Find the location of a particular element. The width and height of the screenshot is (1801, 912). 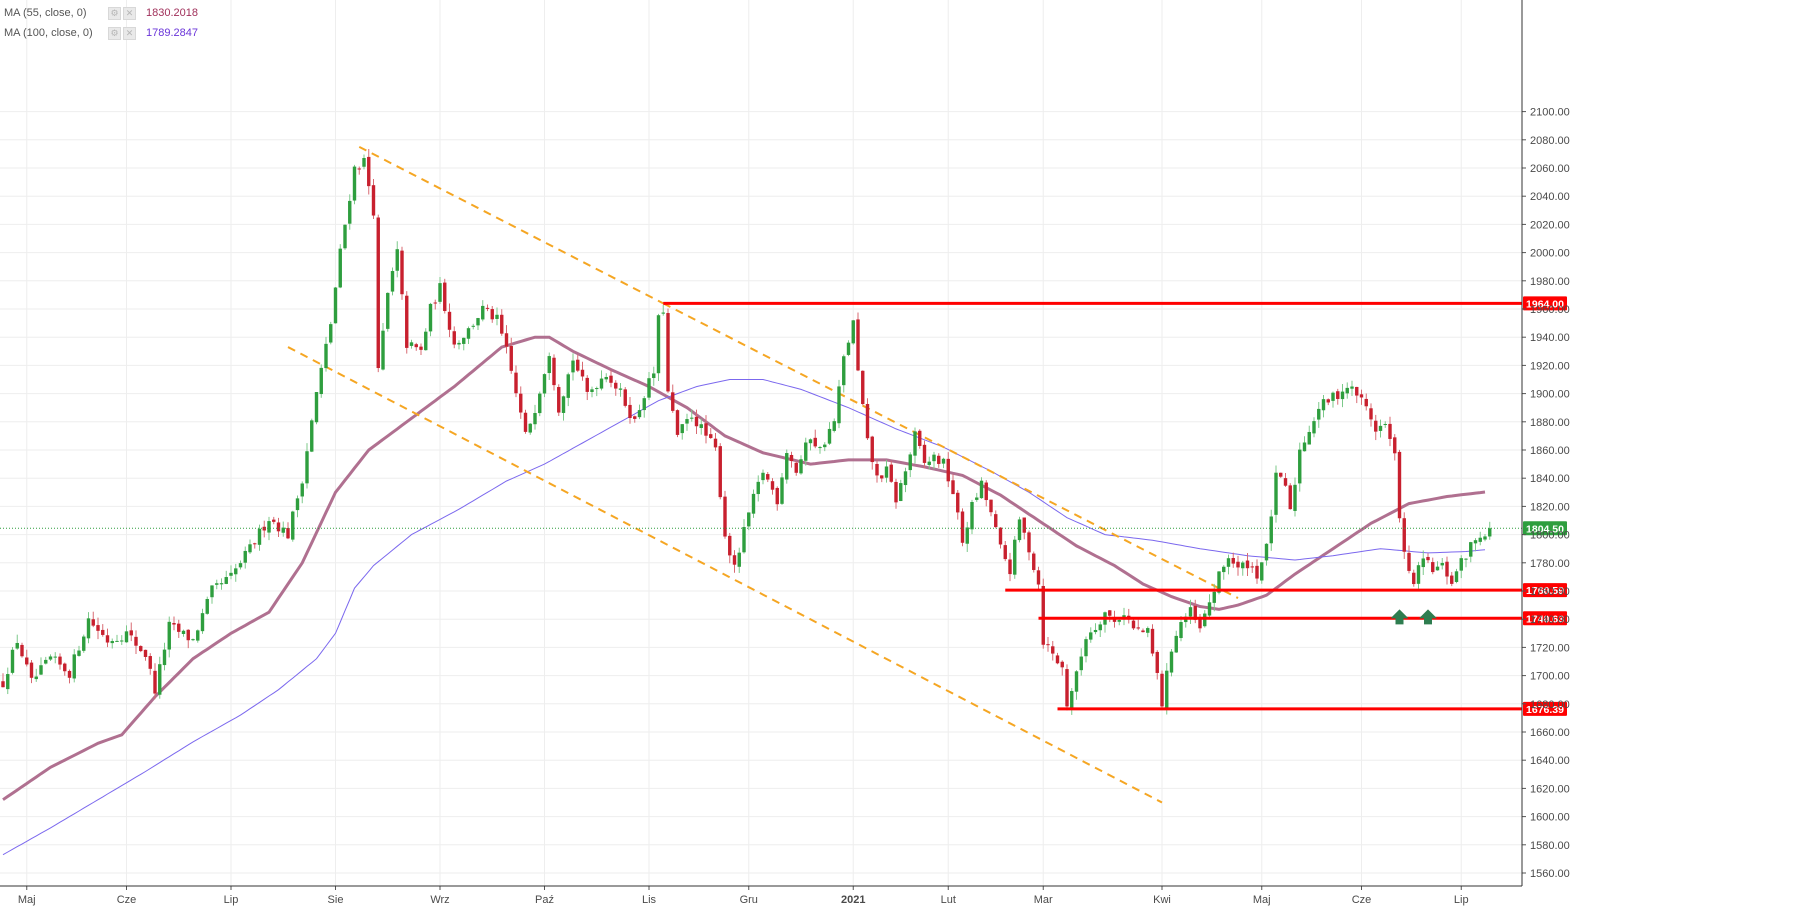

trend-line is located at coordinates (511, 225).